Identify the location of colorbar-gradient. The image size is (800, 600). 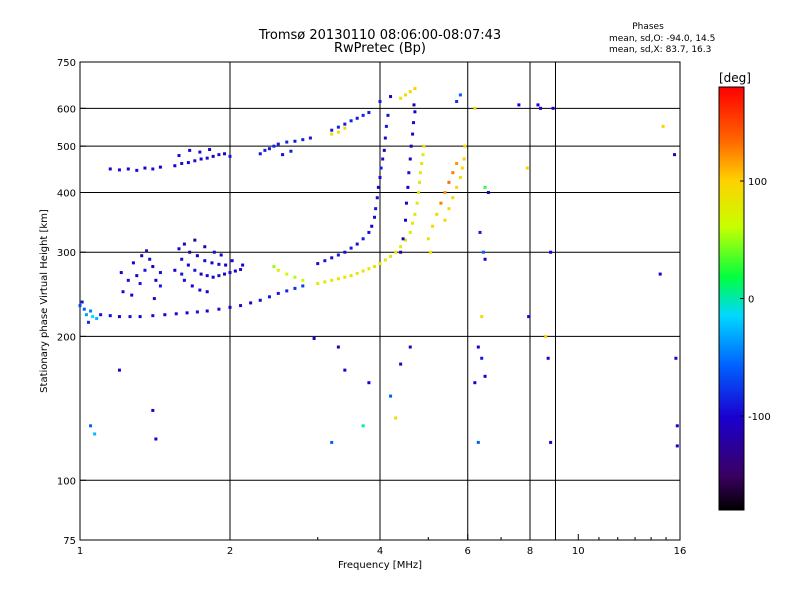
(731, 298).